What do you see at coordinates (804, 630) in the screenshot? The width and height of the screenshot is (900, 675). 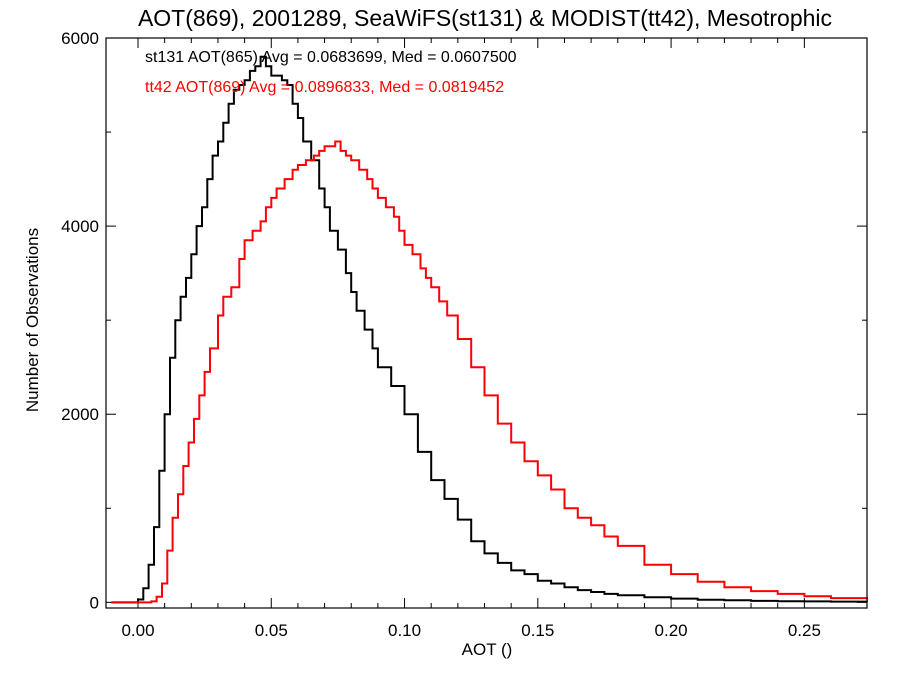 I see `x-tick-label: 0.25` at bounding box center [804, 630].